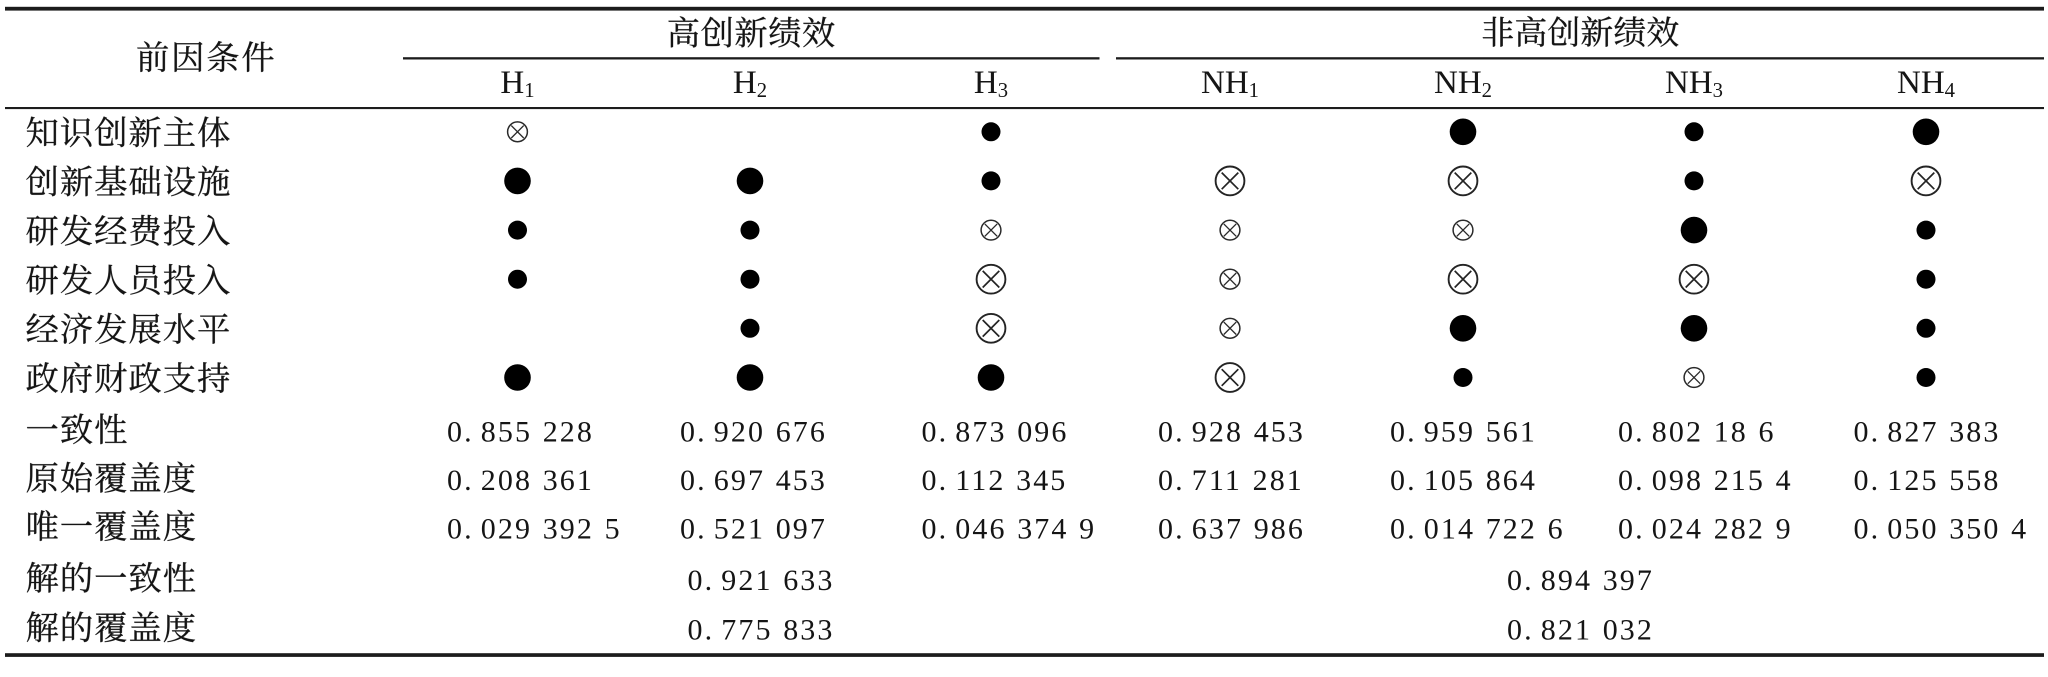  What do you see at coordinates (753, 432) in the screenshot?
I see `svg-text: 0. 920 676` at bounding box center [753, 432].